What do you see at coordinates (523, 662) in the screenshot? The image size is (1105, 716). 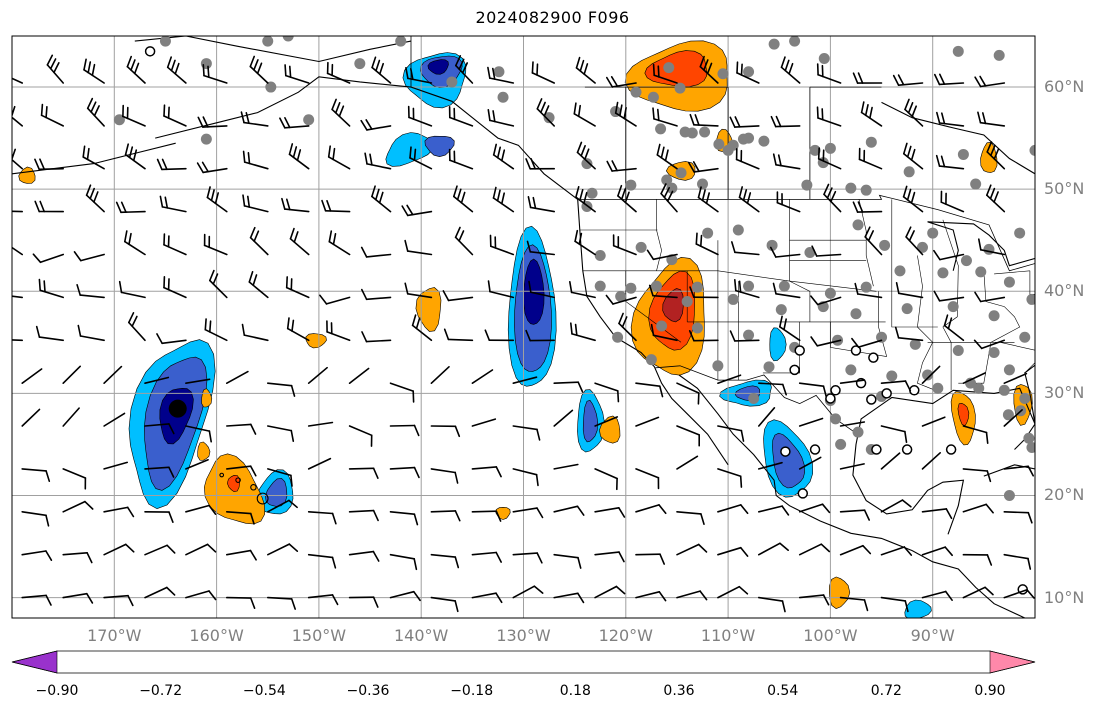 I see `colorbar` at bounding box center [523, 662].